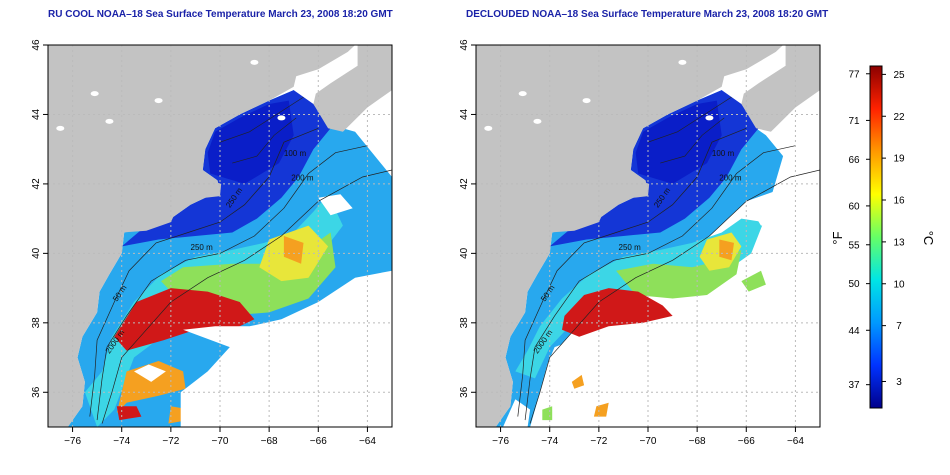 The height and width of the screenshot is (475, 950). What do you see at coordinates (928, 238) in the screenshot?
I see `celsius-unit-label: °C` at bounding box center [928, 238].